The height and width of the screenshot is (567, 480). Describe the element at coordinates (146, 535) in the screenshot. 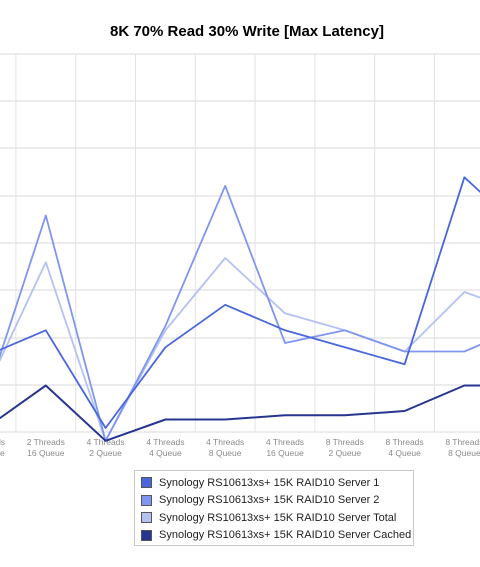

I see `legend-swatch-server-cached` at that location.